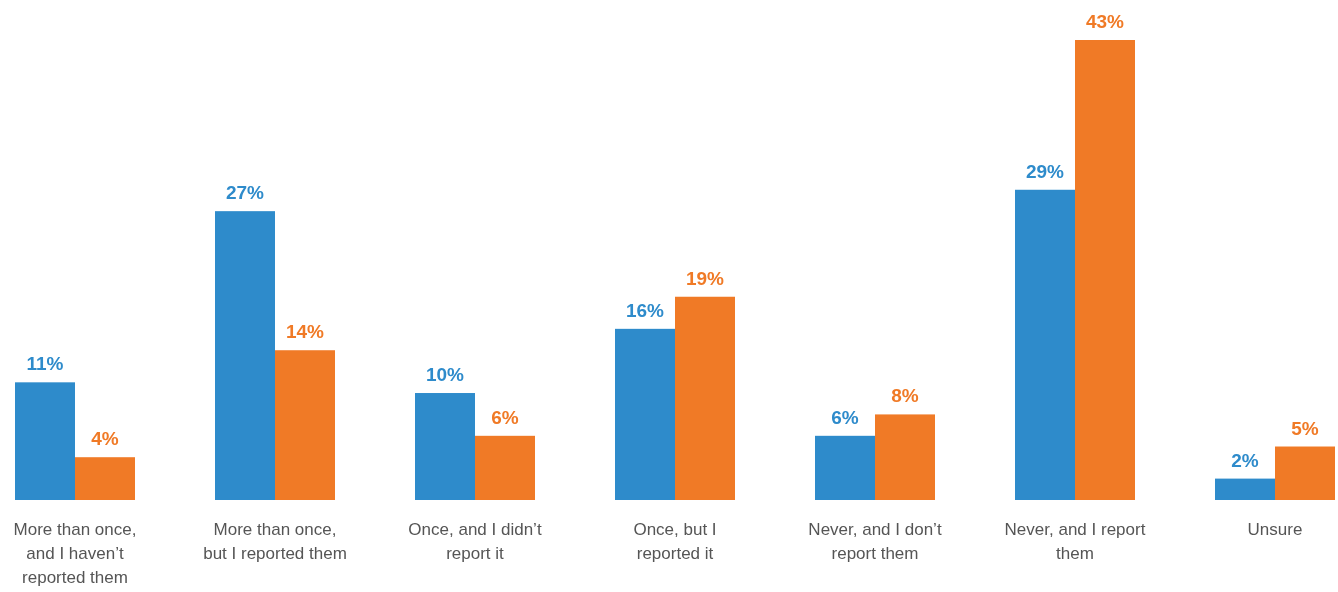 The image size is (1338, 592). Describe the element at coordinates (445, 375) in the screenshot. I see `data-label: 10%` at that location.